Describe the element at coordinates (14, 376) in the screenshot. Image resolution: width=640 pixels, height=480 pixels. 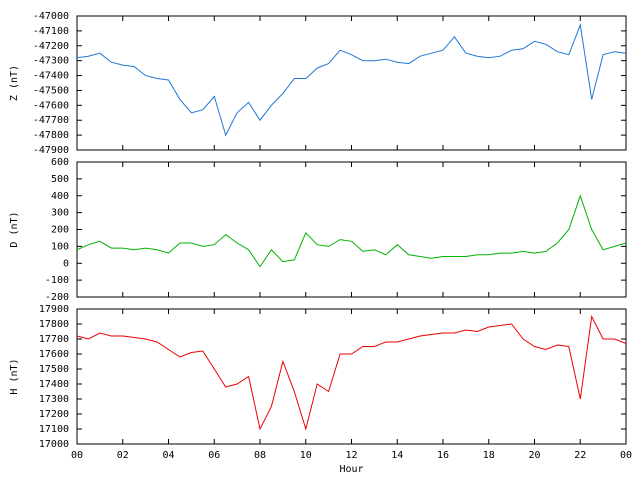
I see `y-axis-label: H (nT)` at that location.